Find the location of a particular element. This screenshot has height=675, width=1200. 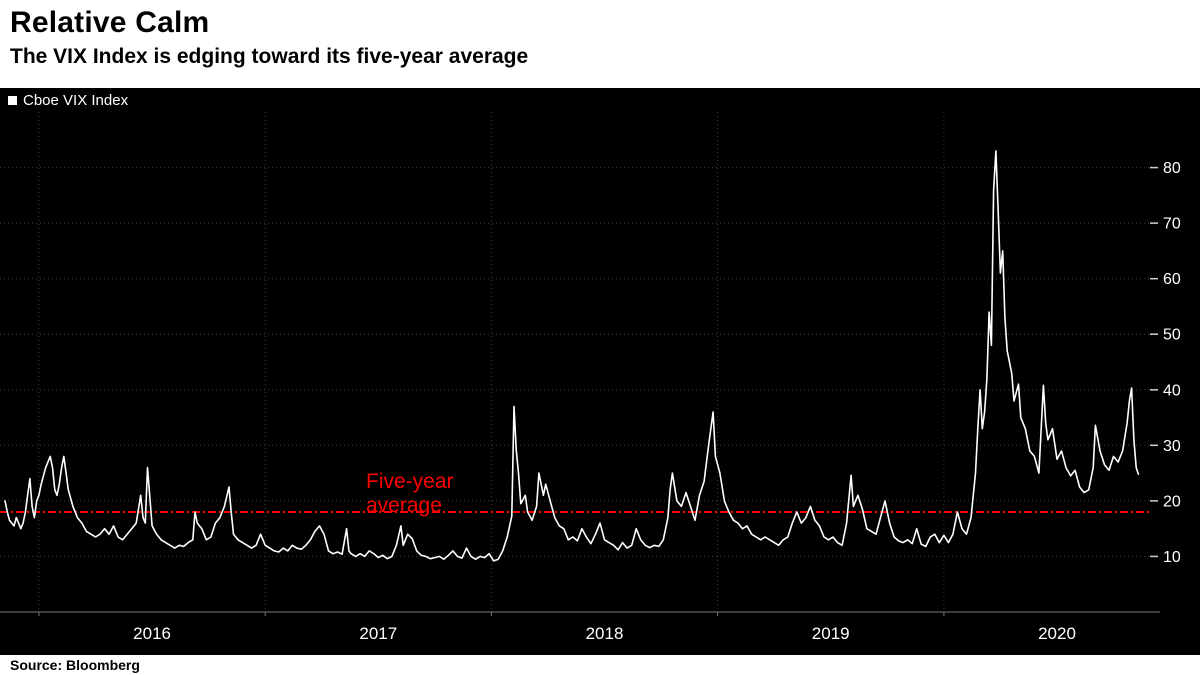

svg-text: 2016 is located at coordinates (152, 633).